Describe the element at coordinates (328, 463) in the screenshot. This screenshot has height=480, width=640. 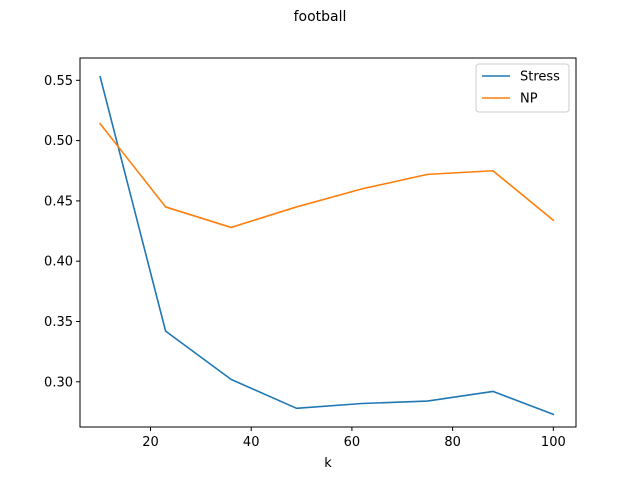
I see `x-axis-label: k` at that location.